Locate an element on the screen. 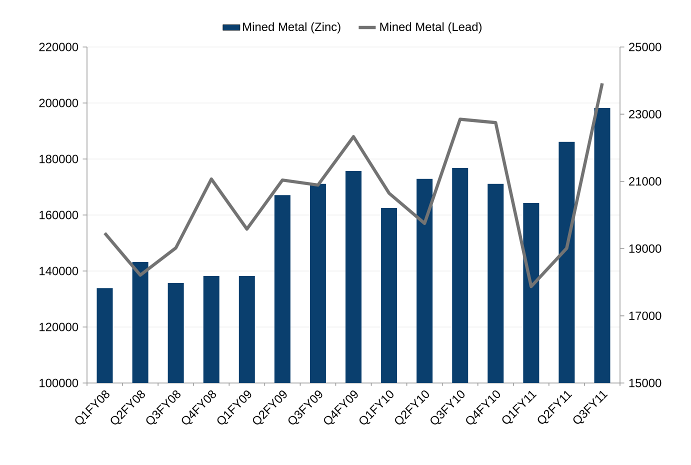  y-tick-label: 100000 is located at coordinates (59, 383).